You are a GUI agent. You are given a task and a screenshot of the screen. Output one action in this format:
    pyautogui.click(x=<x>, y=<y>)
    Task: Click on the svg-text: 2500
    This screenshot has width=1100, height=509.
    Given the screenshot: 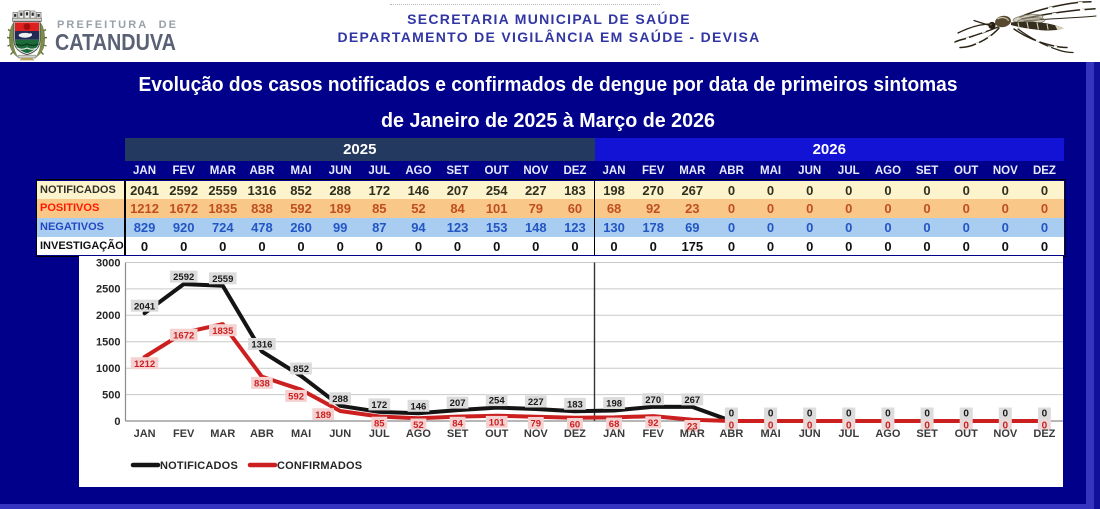 What is the action you would take?
    pyautogui.click(x=108, y=290)
    